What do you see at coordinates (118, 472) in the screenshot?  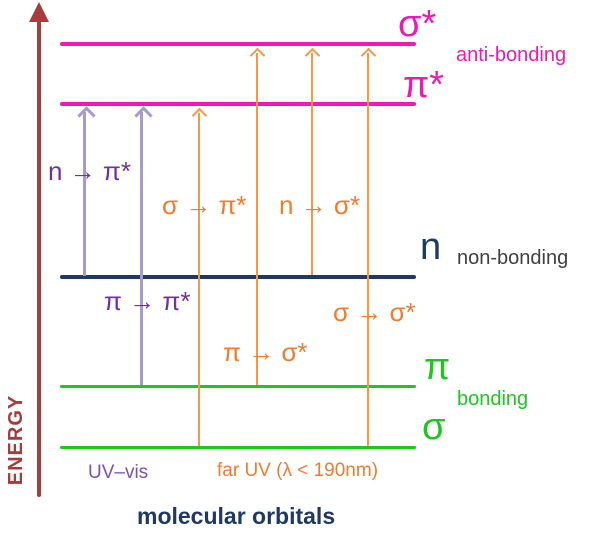 I see `legend-uv-vis: UV–vis` at bounding box center [118, 472].